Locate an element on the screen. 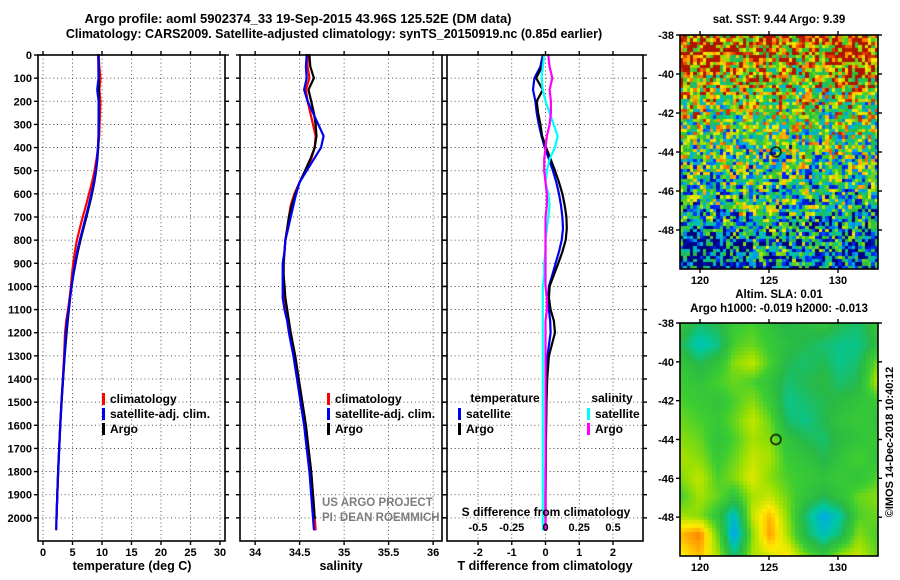 Image resolution: width=900 pixels, height=580 pixels. series-difference_profile-salinity-Argo is located at coordinates (548, 292).